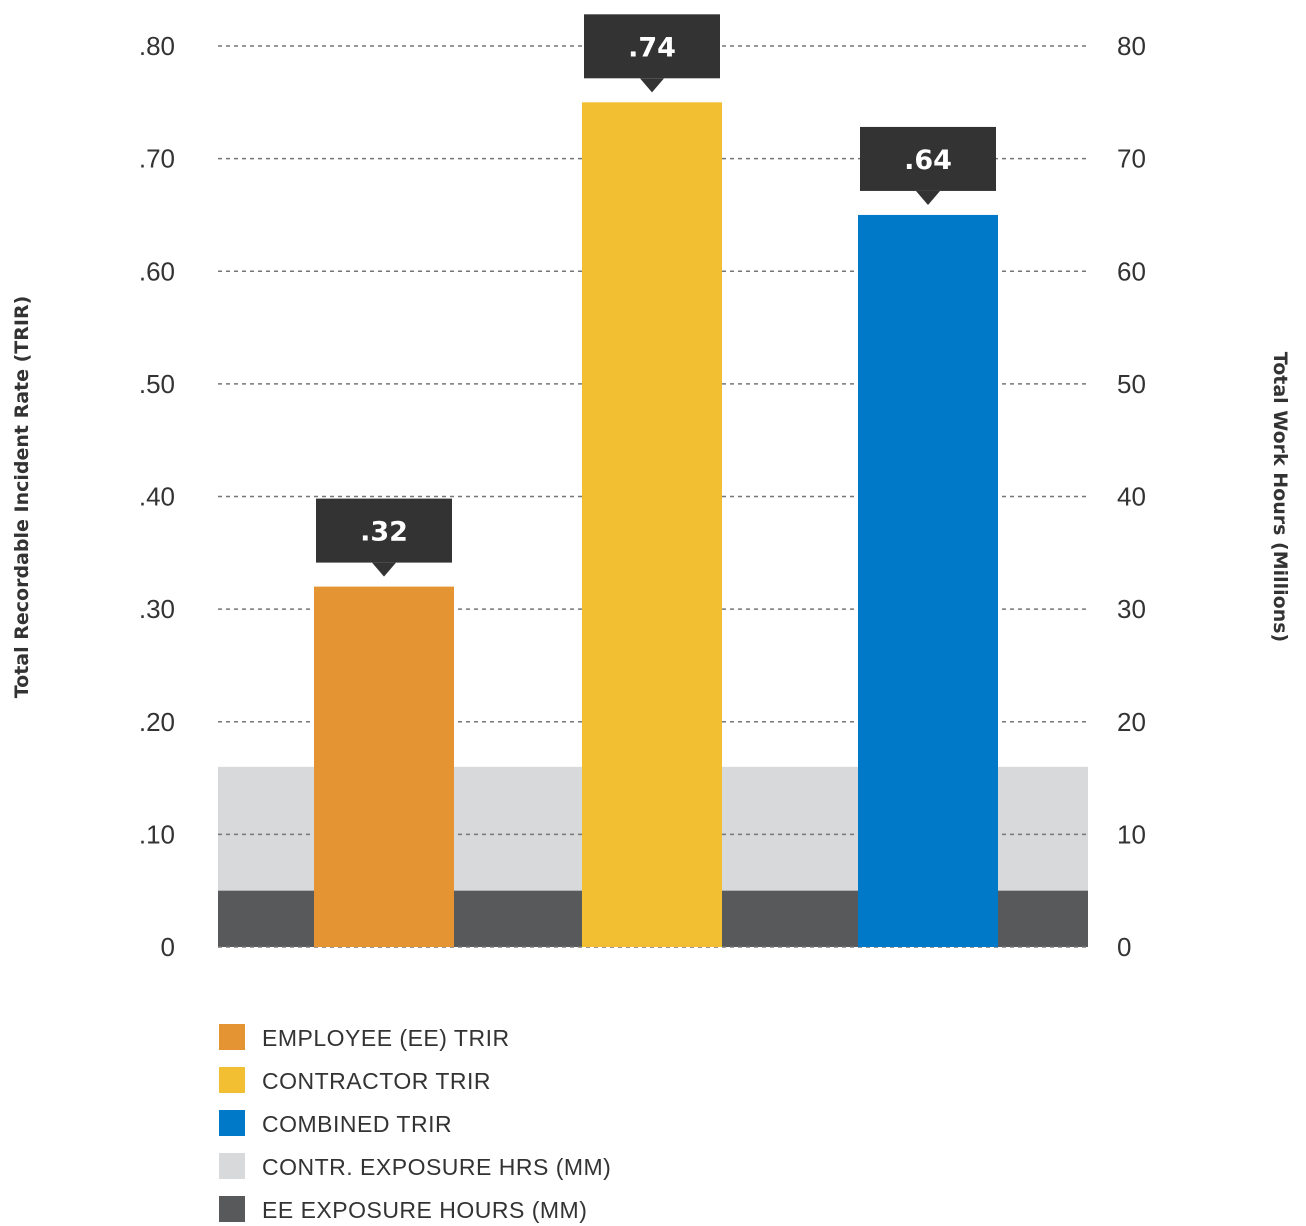 Image resolution: width=1306 pixels, height=1226 pixels. Describe the element at coordinates (1131, 46) in the screenshot. I see `right-tick-label: 80` at that location.